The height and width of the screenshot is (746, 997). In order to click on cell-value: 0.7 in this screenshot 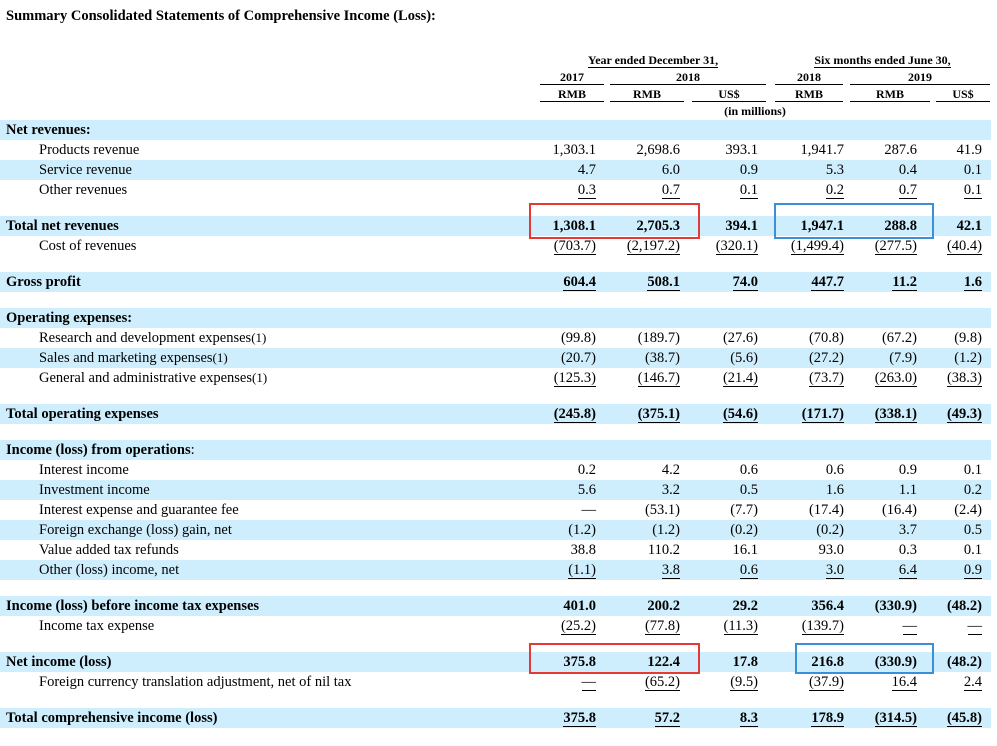, I will do `click(907, 190)`.